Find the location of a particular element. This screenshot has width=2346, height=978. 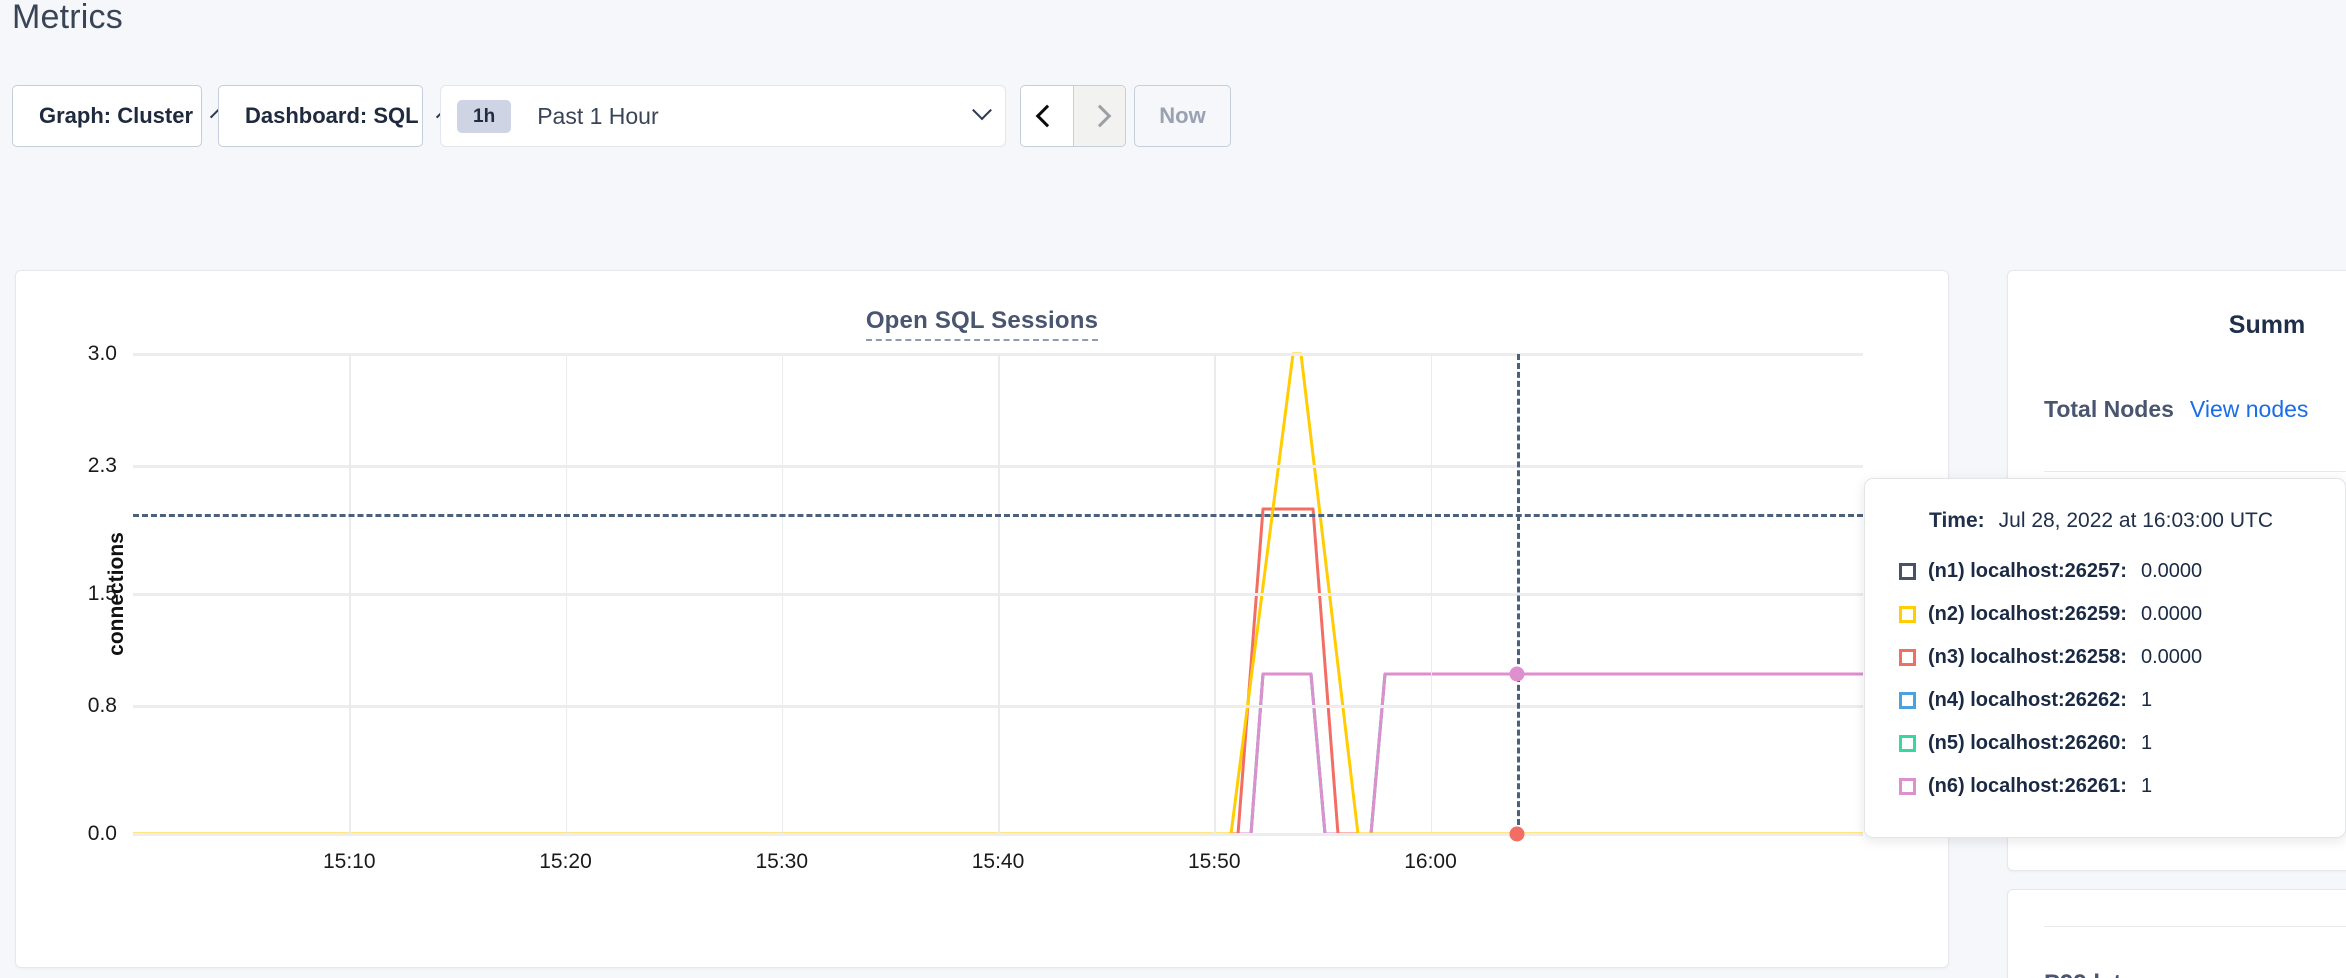

tooltip-row: (n6) localhost:26261: 1 is located at coordinates (2105, 786).